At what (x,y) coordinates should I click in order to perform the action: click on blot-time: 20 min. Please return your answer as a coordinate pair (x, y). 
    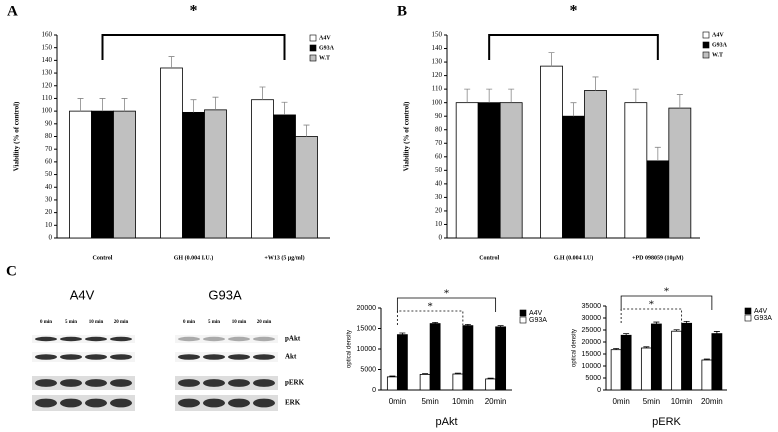
    Looking at the image, I should click on (121, 322).